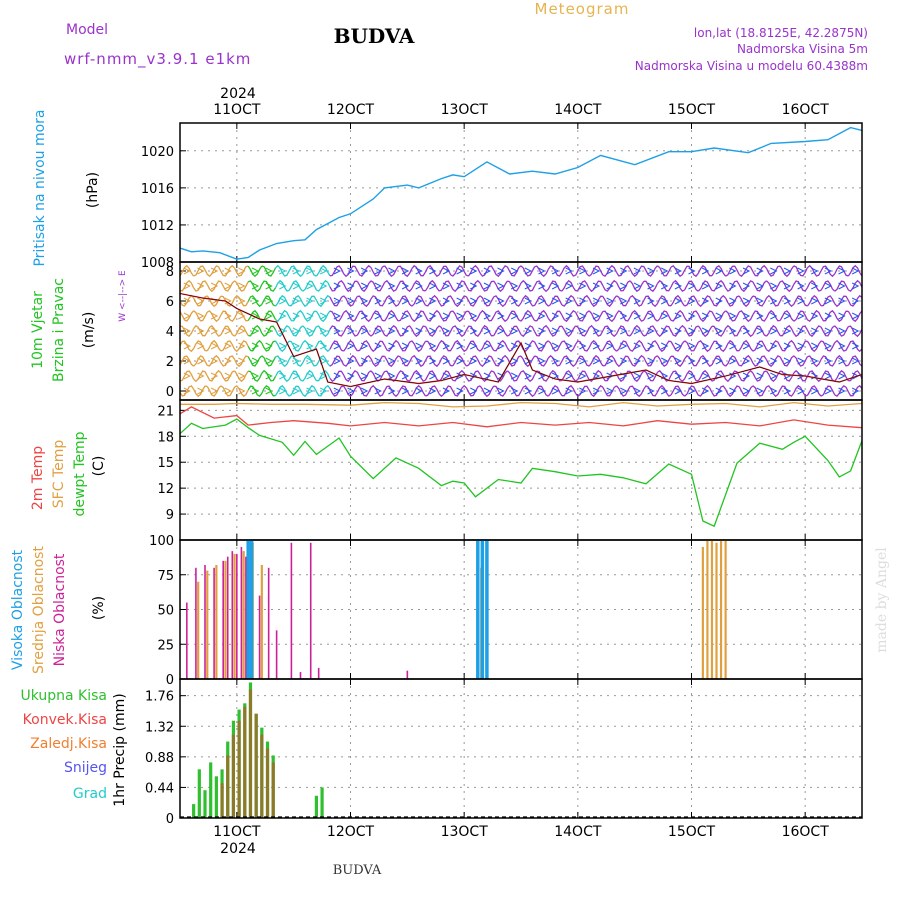 Image resolution: width=900 pixels, height=900 pixels. I want to click on top-tick-label: 15OCT, so click(692, 110).